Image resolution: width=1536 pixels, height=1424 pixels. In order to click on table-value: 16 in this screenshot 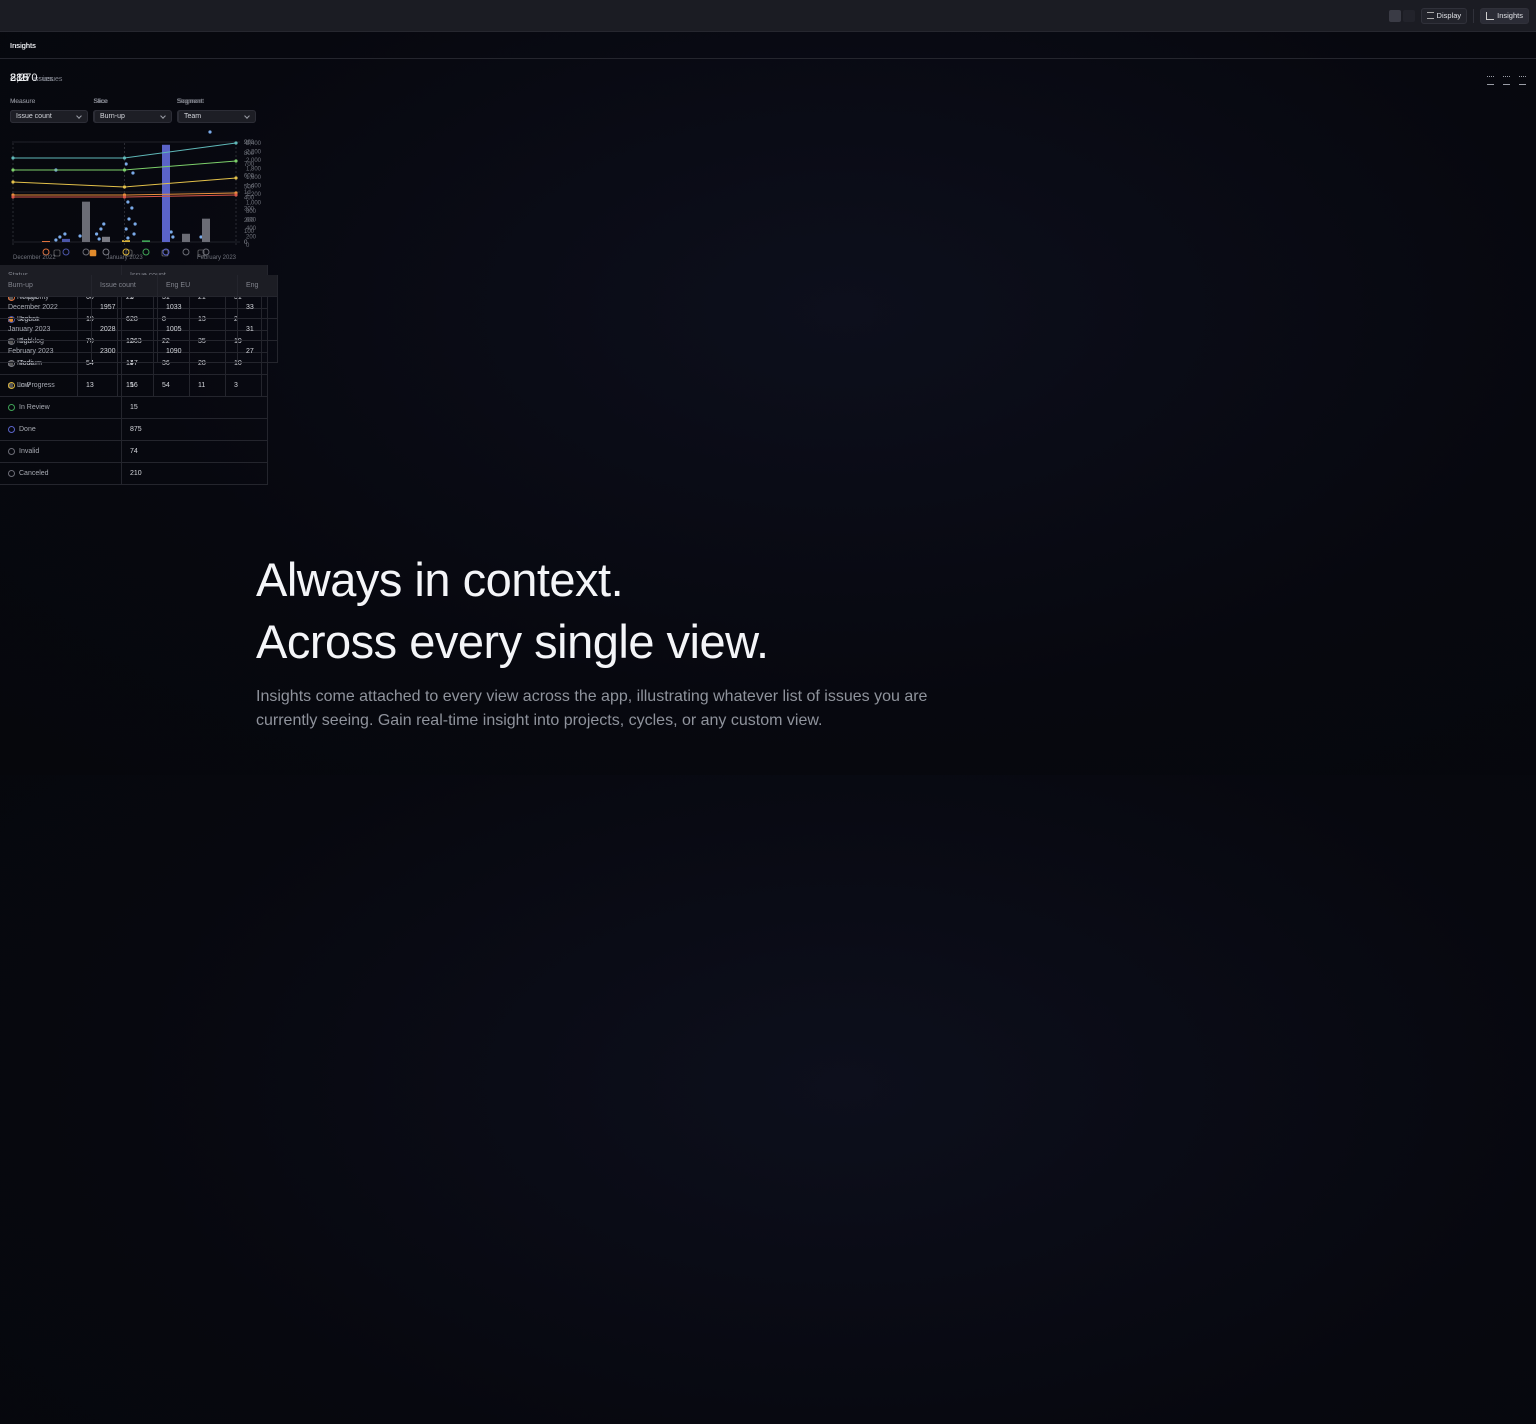, I will do `click(195, 386)`.